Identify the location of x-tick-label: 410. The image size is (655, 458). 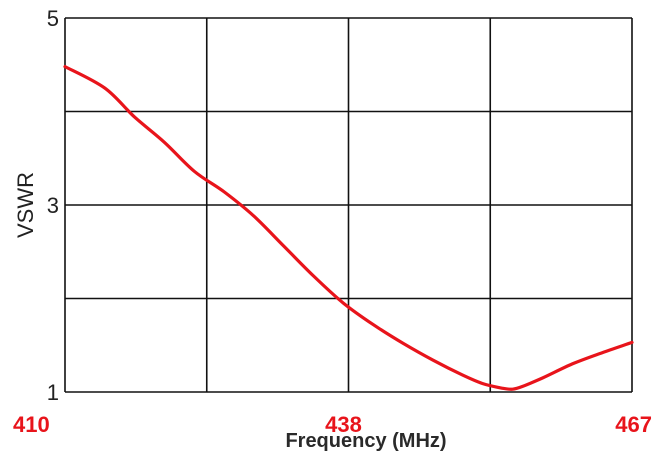
(31, 424).